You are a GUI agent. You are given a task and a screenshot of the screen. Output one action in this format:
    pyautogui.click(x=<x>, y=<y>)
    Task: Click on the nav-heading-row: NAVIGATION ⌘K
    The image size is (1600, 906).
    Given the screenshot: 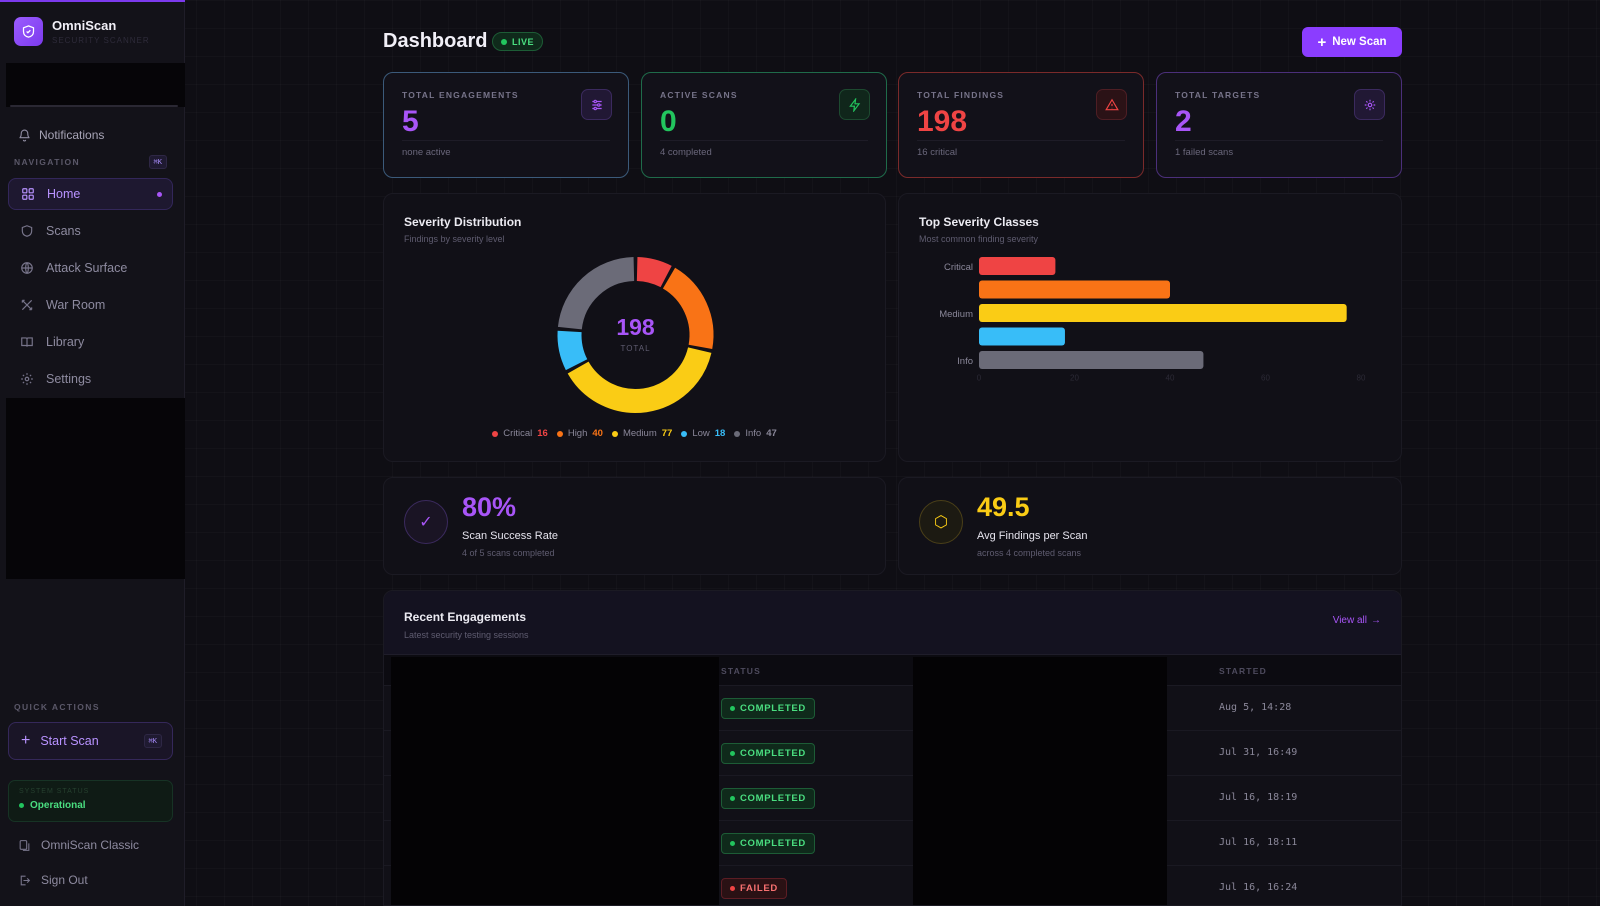 What is the action you would take?
    pyautogui.click(x=90, y=162)
    